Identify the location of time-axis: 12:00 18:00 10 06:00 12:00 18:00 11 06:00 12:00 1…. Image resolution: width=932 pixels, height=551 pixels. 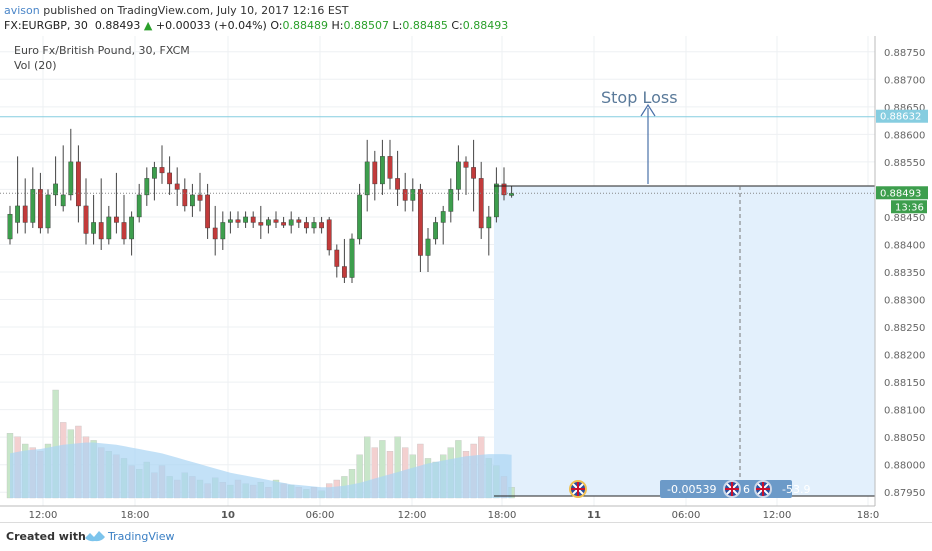
(454, 515).